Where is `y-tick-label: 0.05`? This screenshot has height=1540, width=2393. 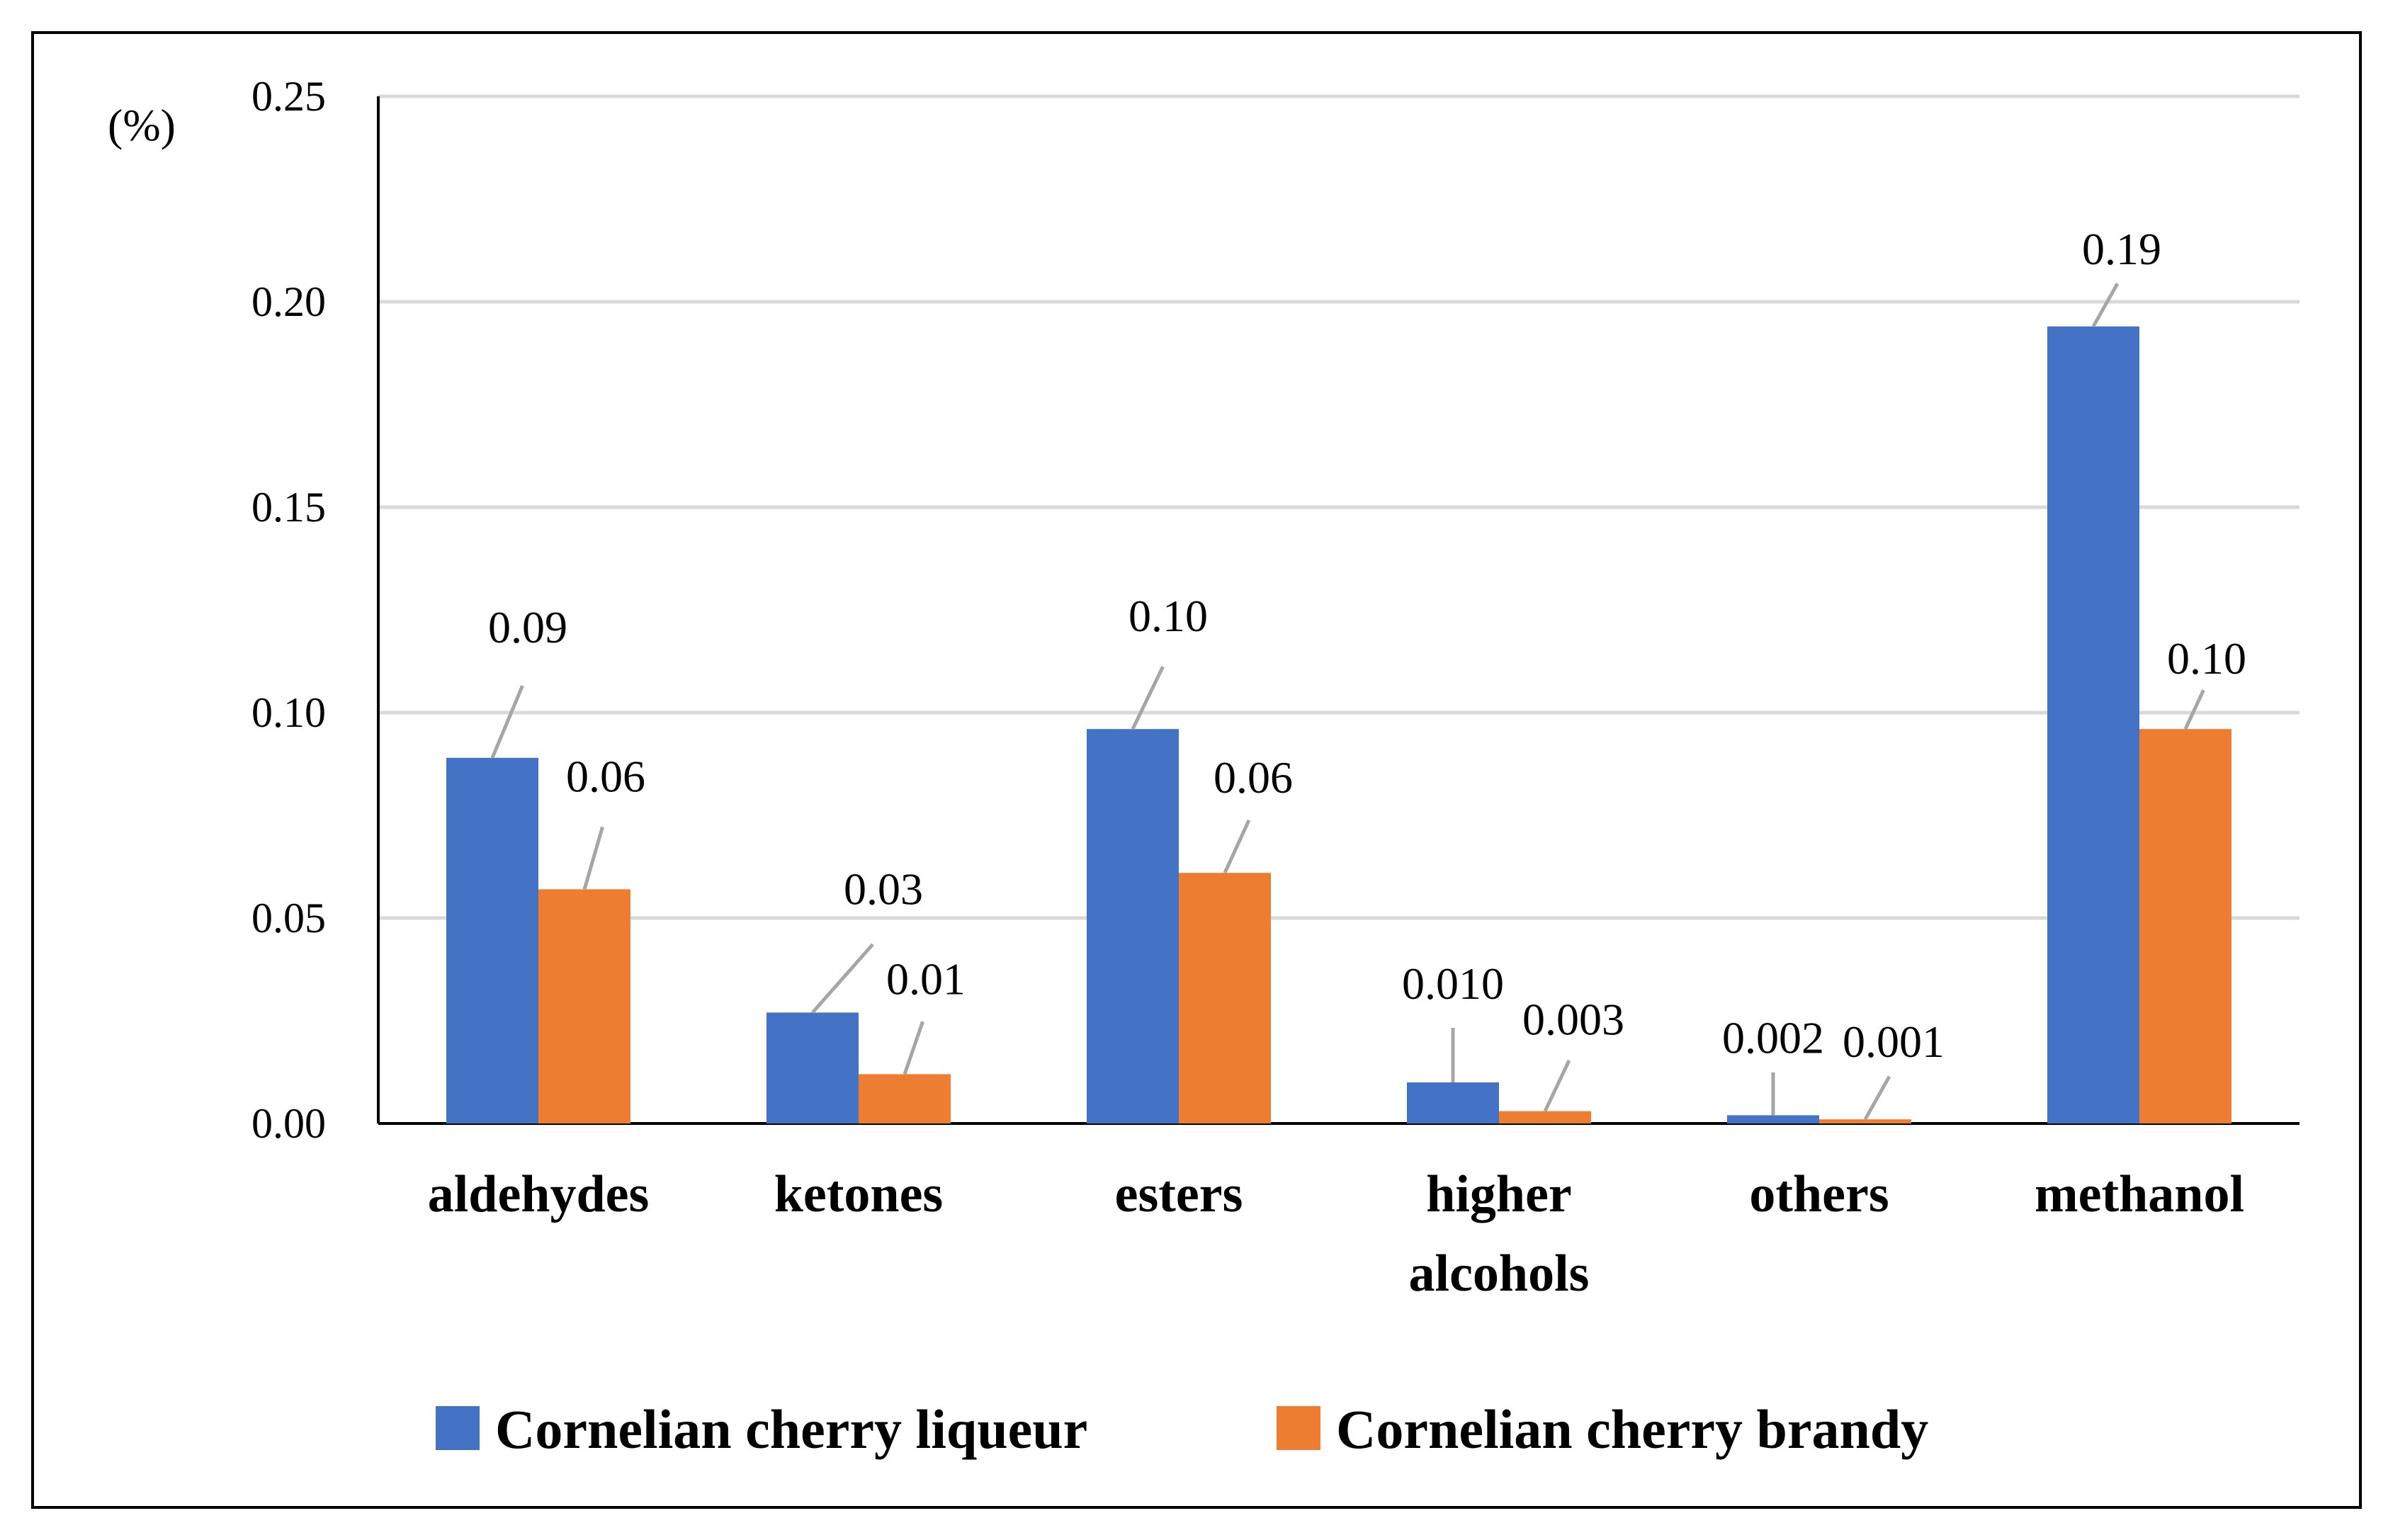 y-tick-label: 0.05 is located at coordinates (289, 918).